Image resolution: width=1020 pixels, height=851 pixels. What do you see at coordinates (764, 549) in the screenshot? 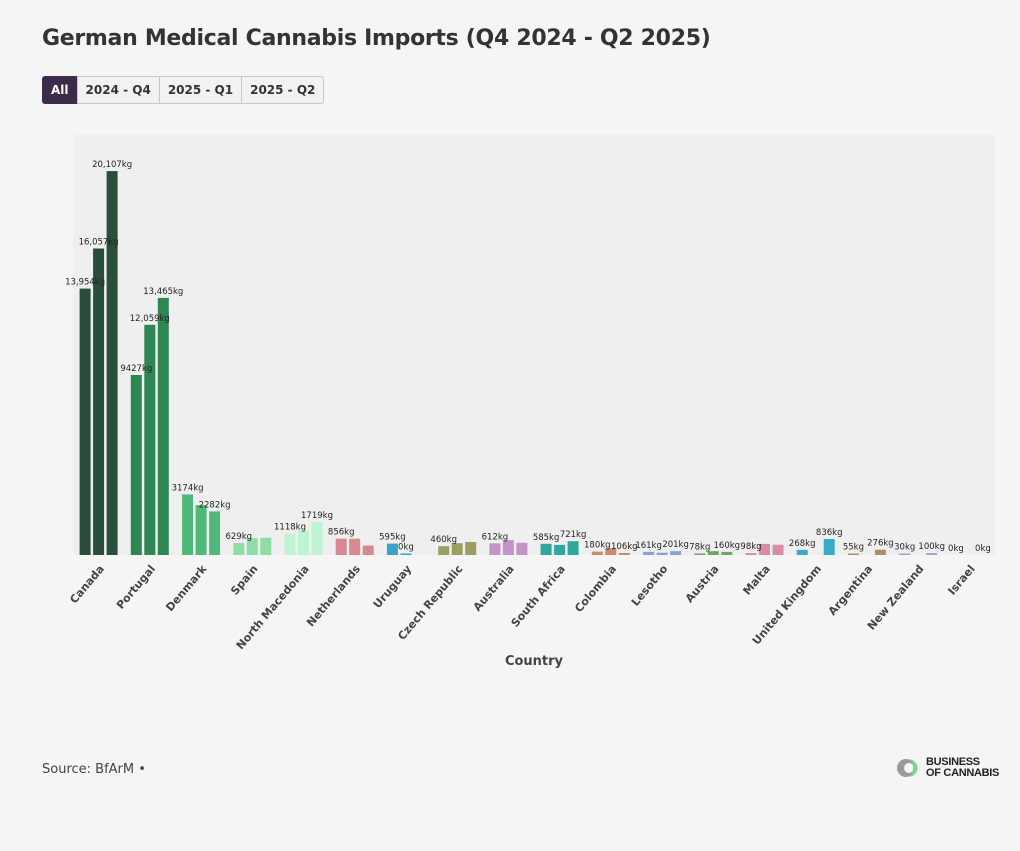
I see `bar-malta-2025-q1` at bounding box center [764, 549].